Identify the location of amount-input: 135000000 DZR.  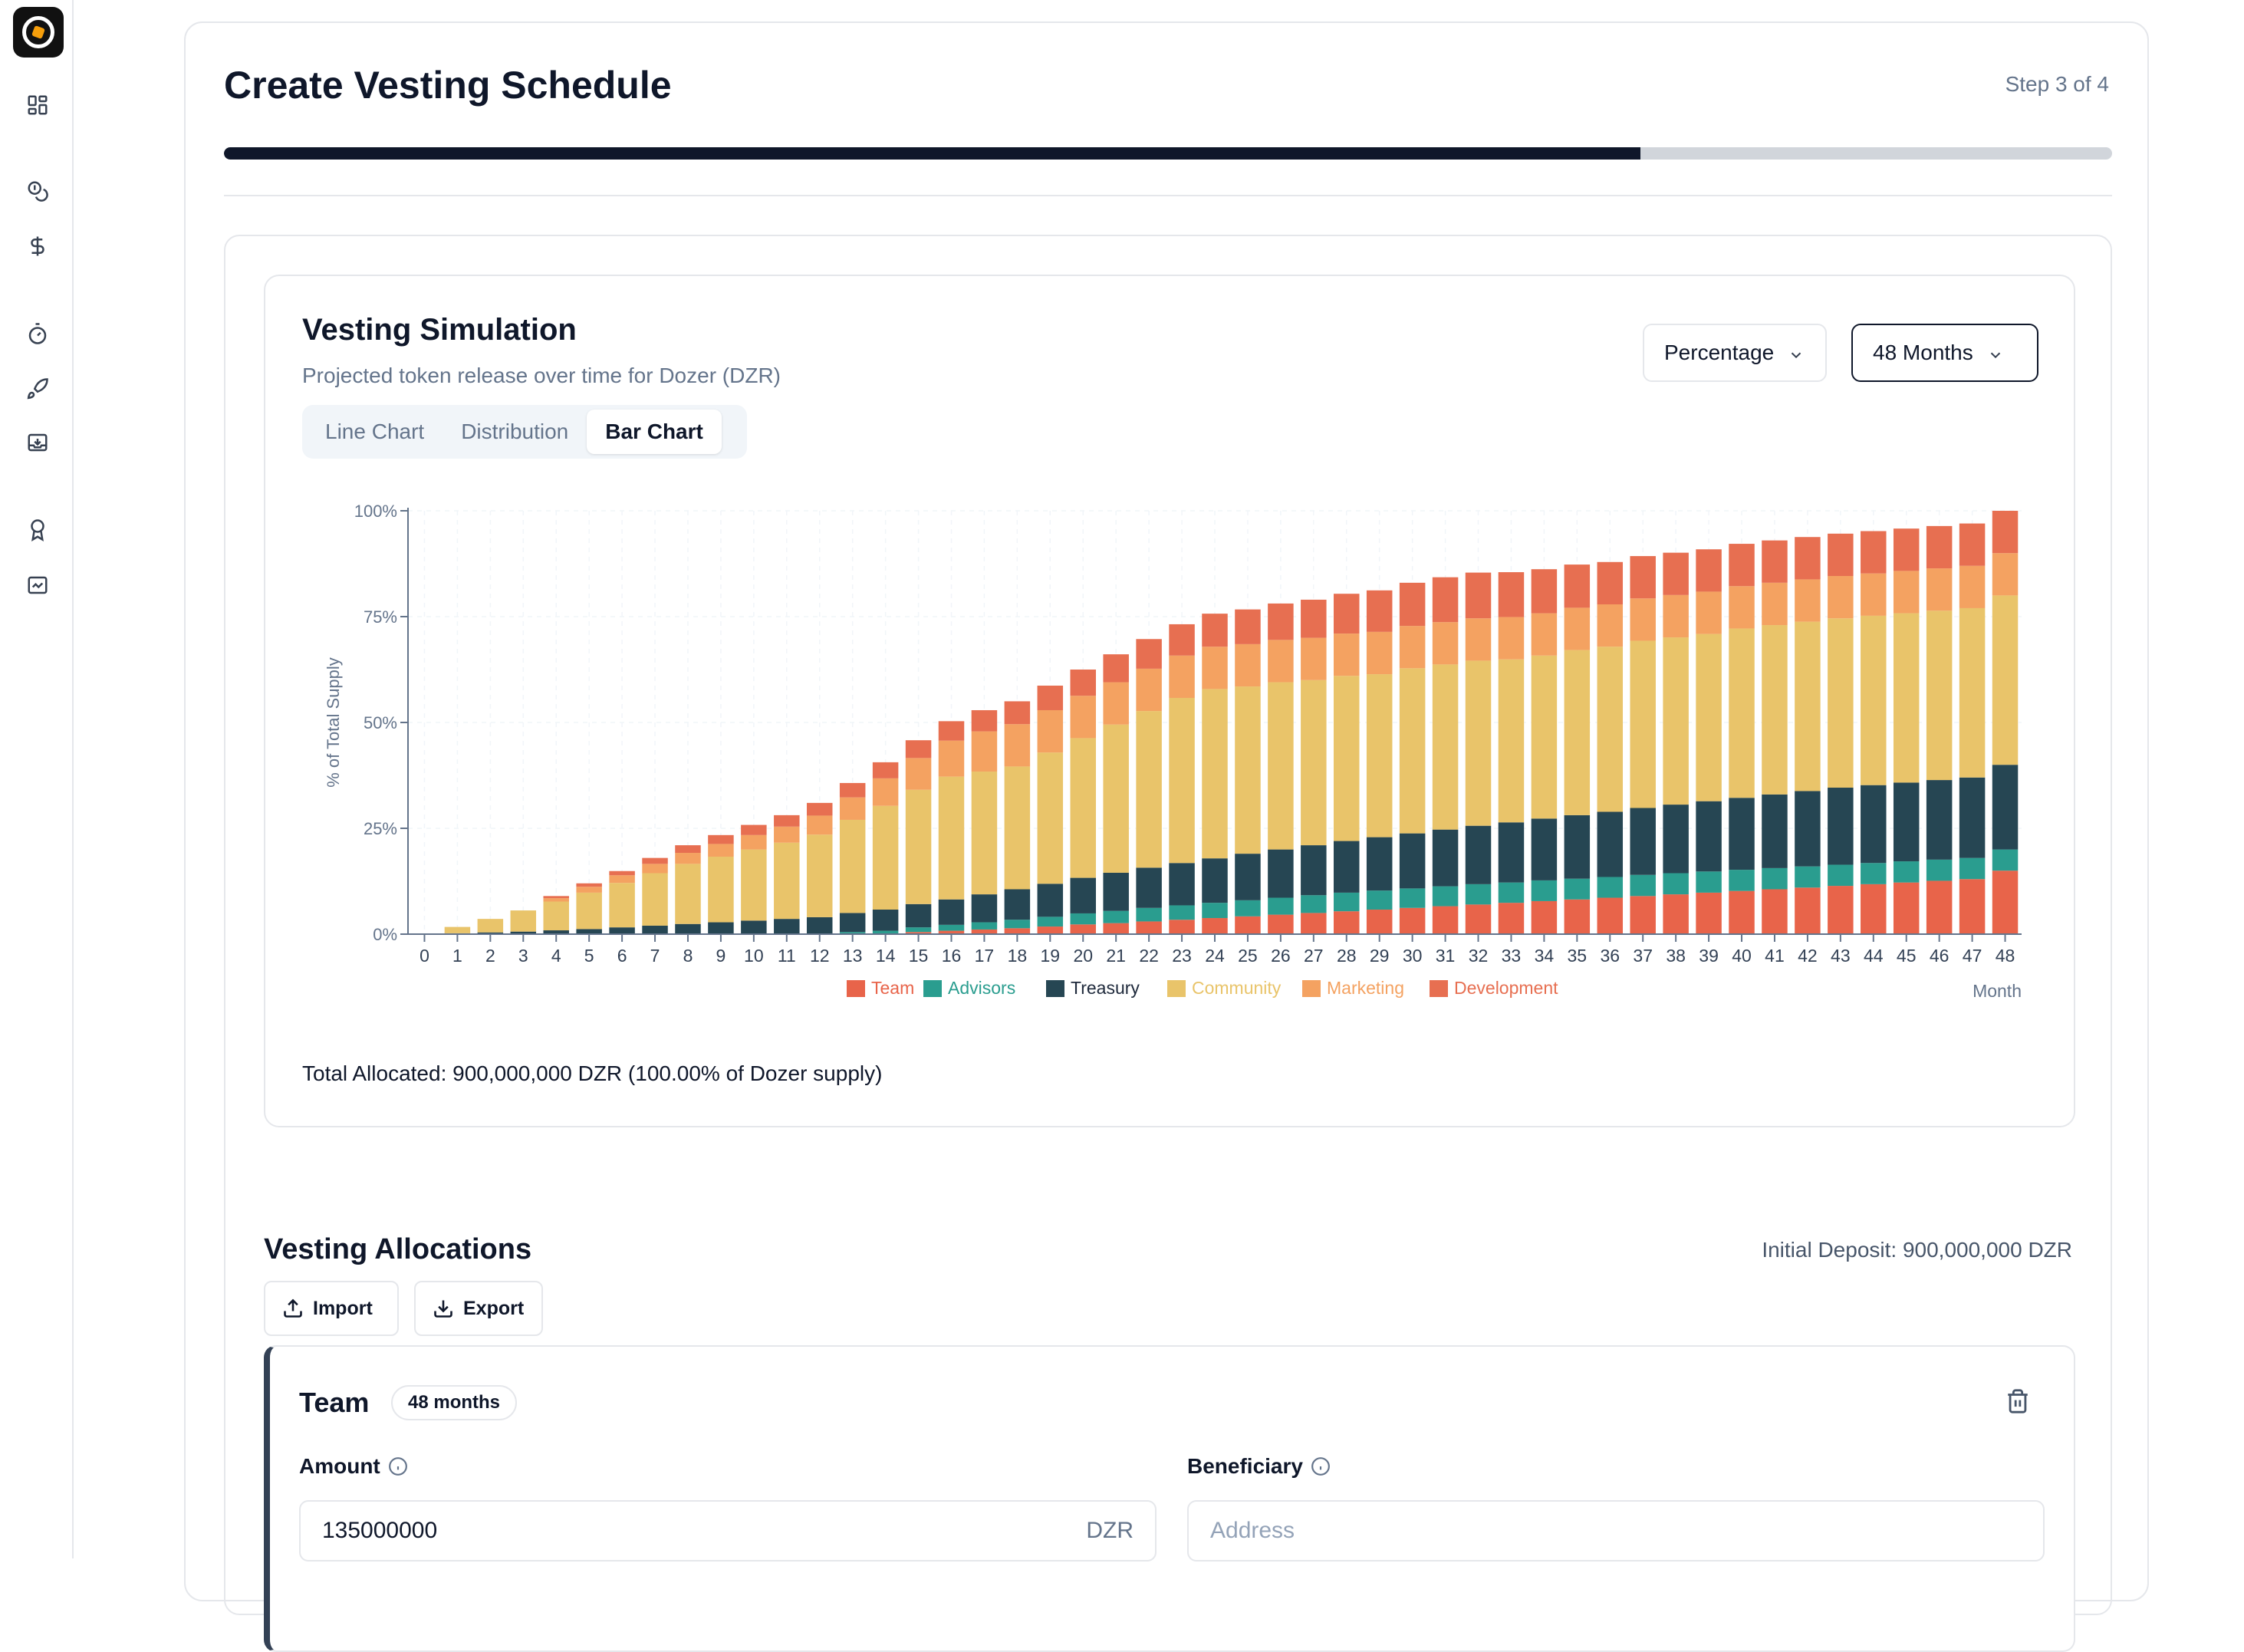
(728, 1531).